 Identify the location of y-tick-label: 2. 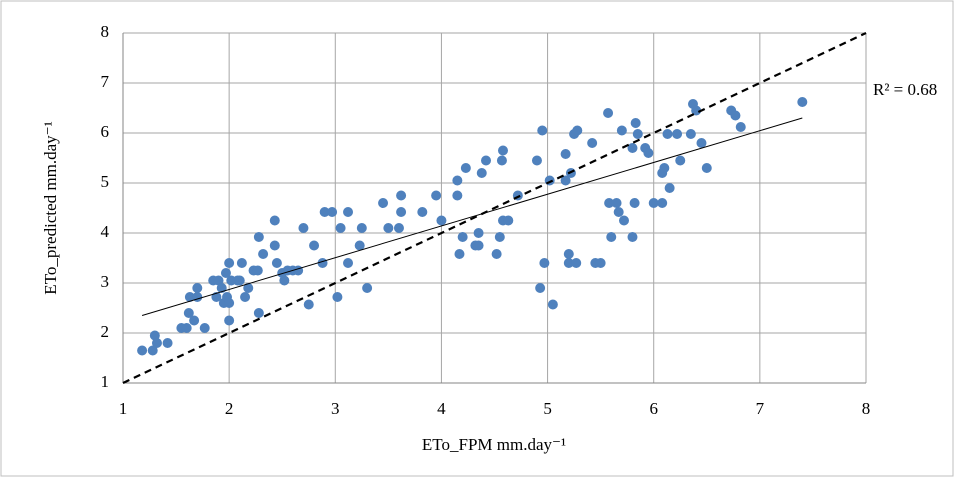
(105, 331).